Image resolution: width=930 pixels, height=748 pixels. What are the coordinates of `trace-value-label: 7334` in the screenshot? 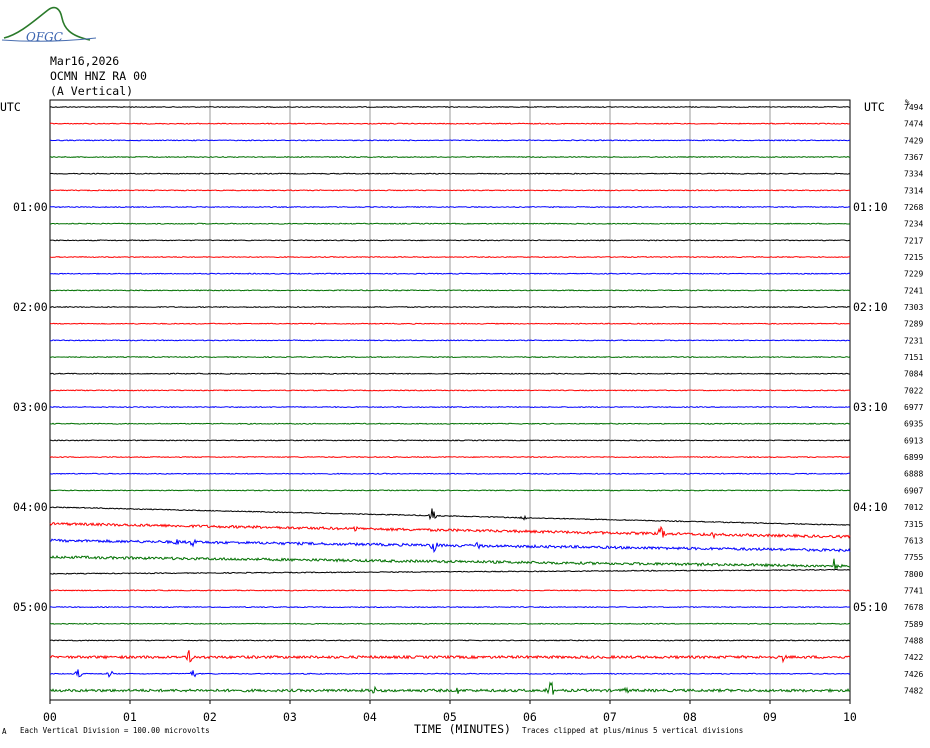 It's located at (913, 174).